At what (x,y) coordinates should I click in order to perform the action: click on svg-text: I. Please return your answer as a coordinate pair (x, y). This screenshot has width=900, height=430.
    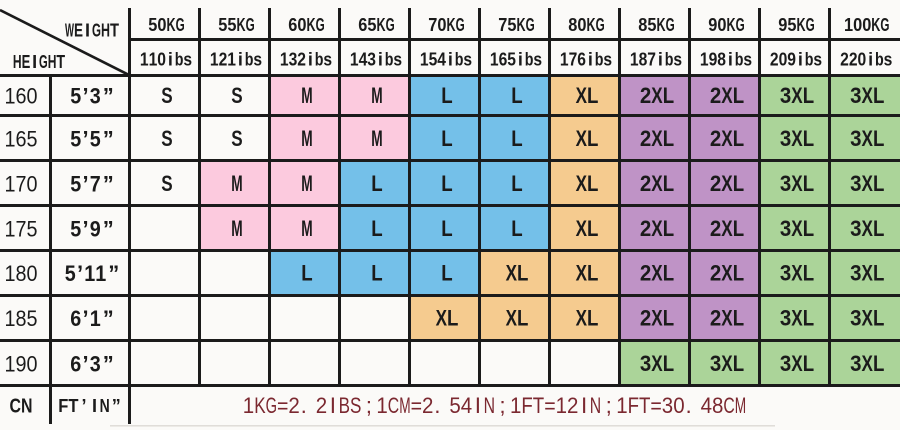
    Looking at the image, I should click on (333, 405).